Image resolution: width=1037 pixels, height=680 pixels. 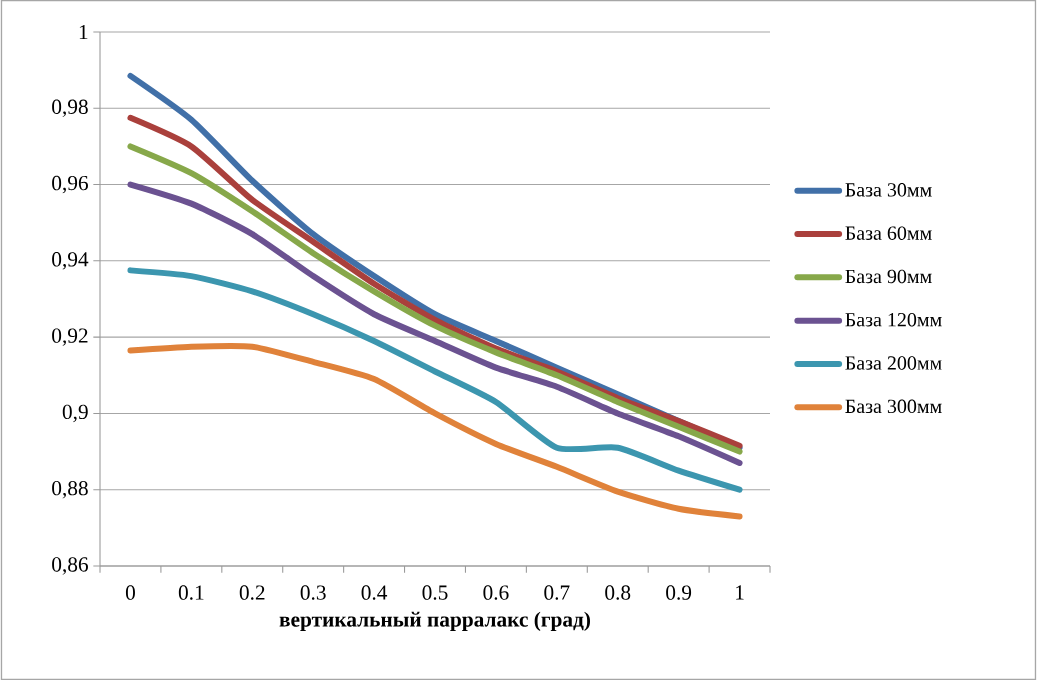 I want to click on x-tick-label: 0.7, so click(x=557, y=592).